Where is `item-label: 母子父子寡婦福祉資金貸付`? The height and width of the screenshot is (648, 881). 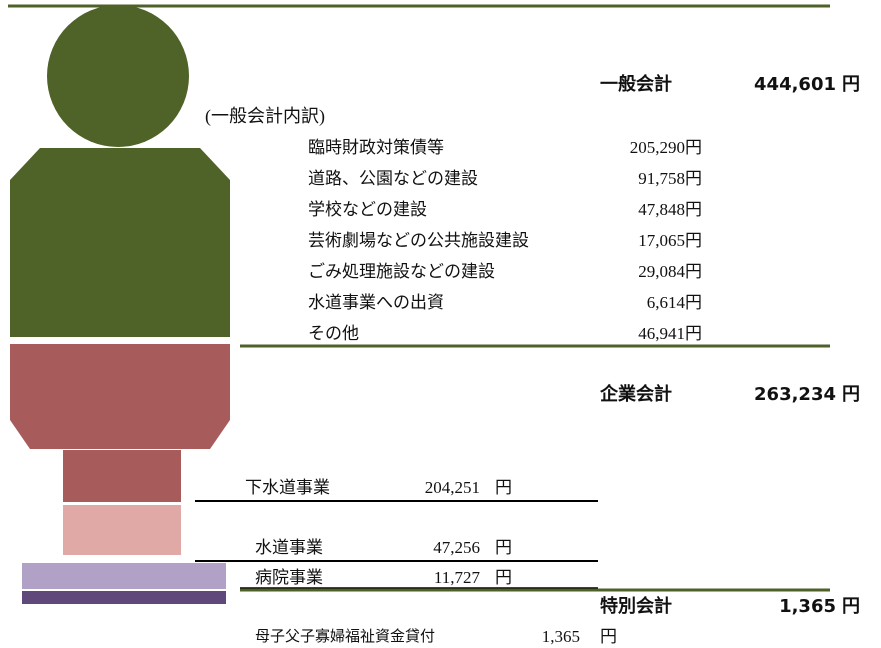 item-label: 母子父子寡婦福祉資金貸付 is located at coordinates (345, 637).